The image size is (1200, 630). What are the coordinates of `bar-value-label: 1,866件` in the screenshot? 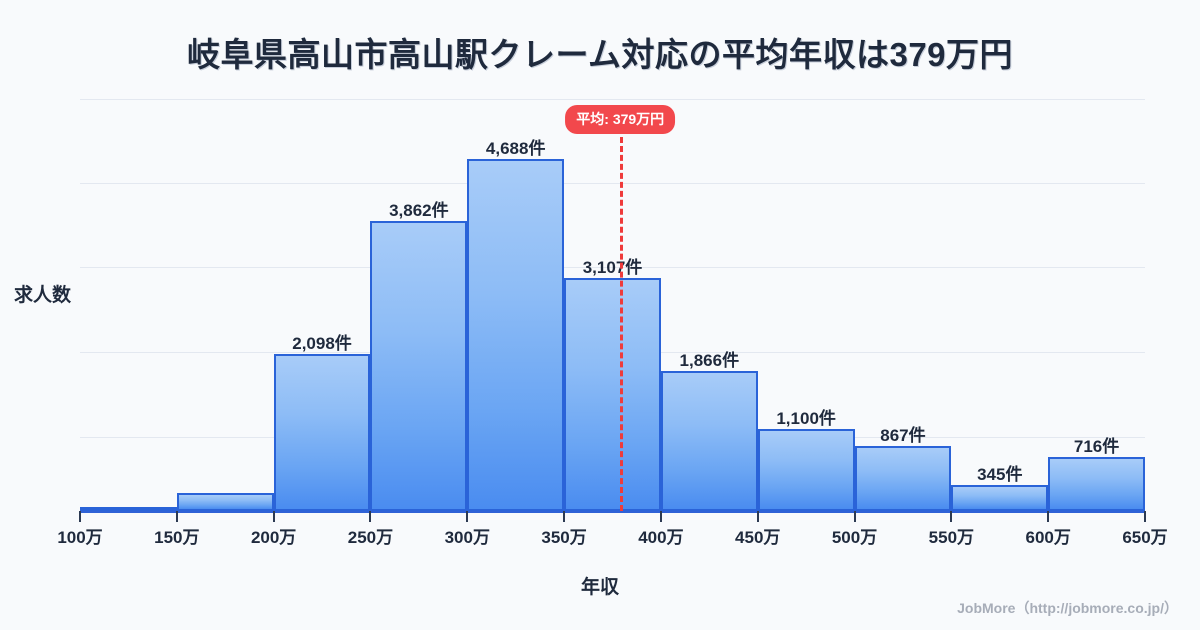 It's located at (709, 361).